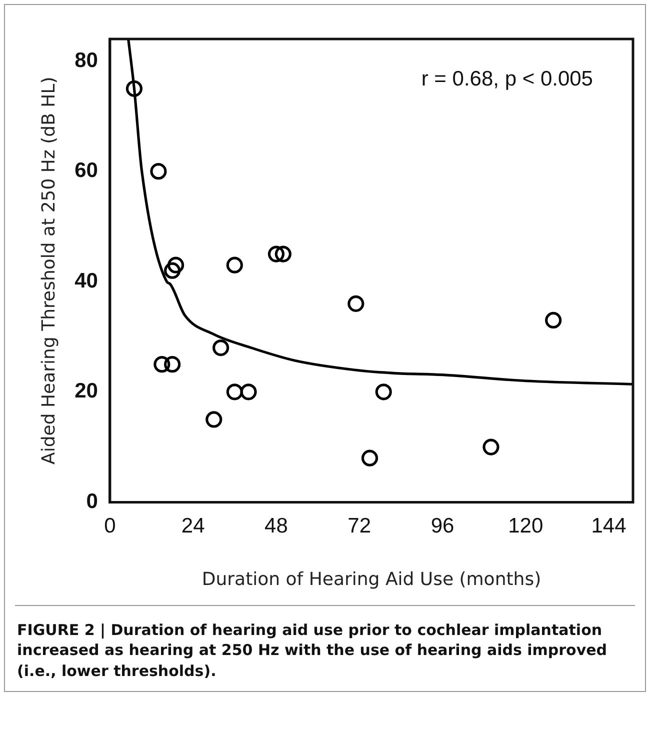 The height and width of the screenshot is (740, 652). I want to click on y-axis-title: Aided Hearing Threshold at 250 Hz (dB HL), so click(49, 270).